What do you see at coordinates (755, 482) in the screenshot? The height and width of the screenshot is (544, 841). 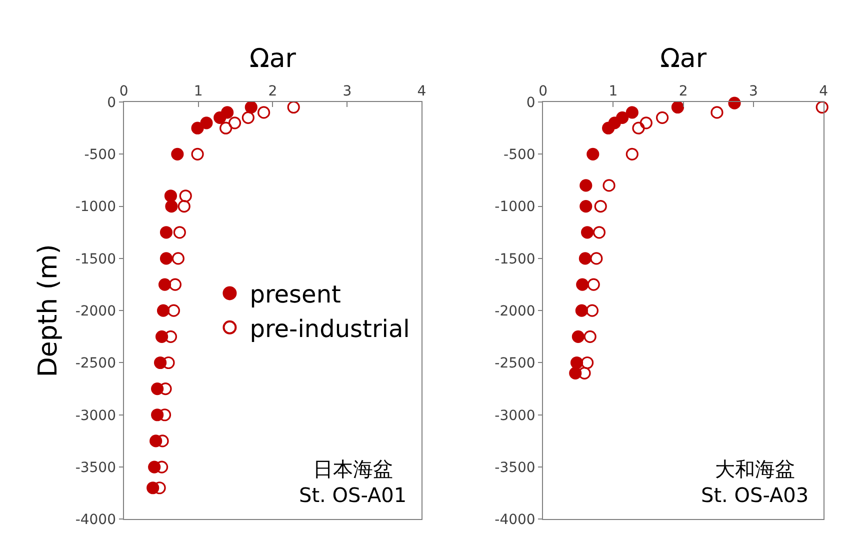 I see `annotation: 大和海盆 St. OS-A03` at bounding box center [755, 482].